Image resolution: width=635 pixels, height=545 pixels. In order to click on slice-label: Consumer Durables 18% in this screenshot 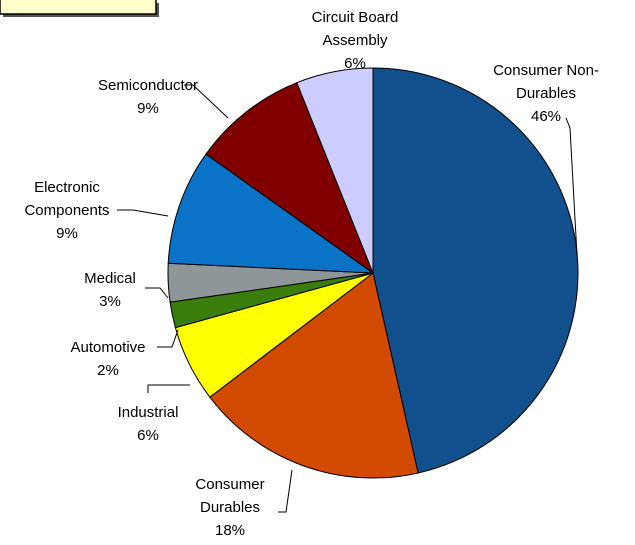, I will do `click(230, 507)`.